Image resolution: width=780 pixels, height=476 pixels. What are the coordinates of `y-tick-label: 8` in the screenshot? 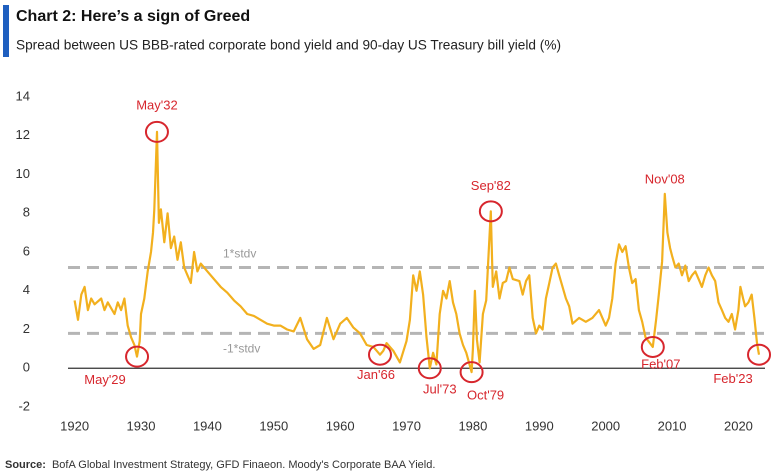 It's located at (26, 212).